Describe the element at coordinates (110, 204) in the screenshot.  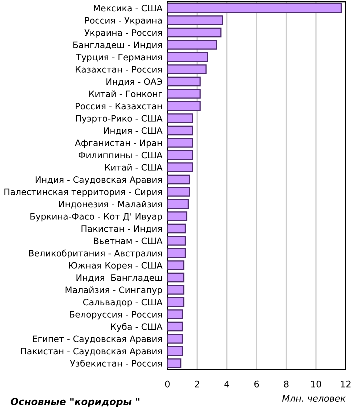
I see `y-tick-label: Индонезия - Малайзия` at that location.